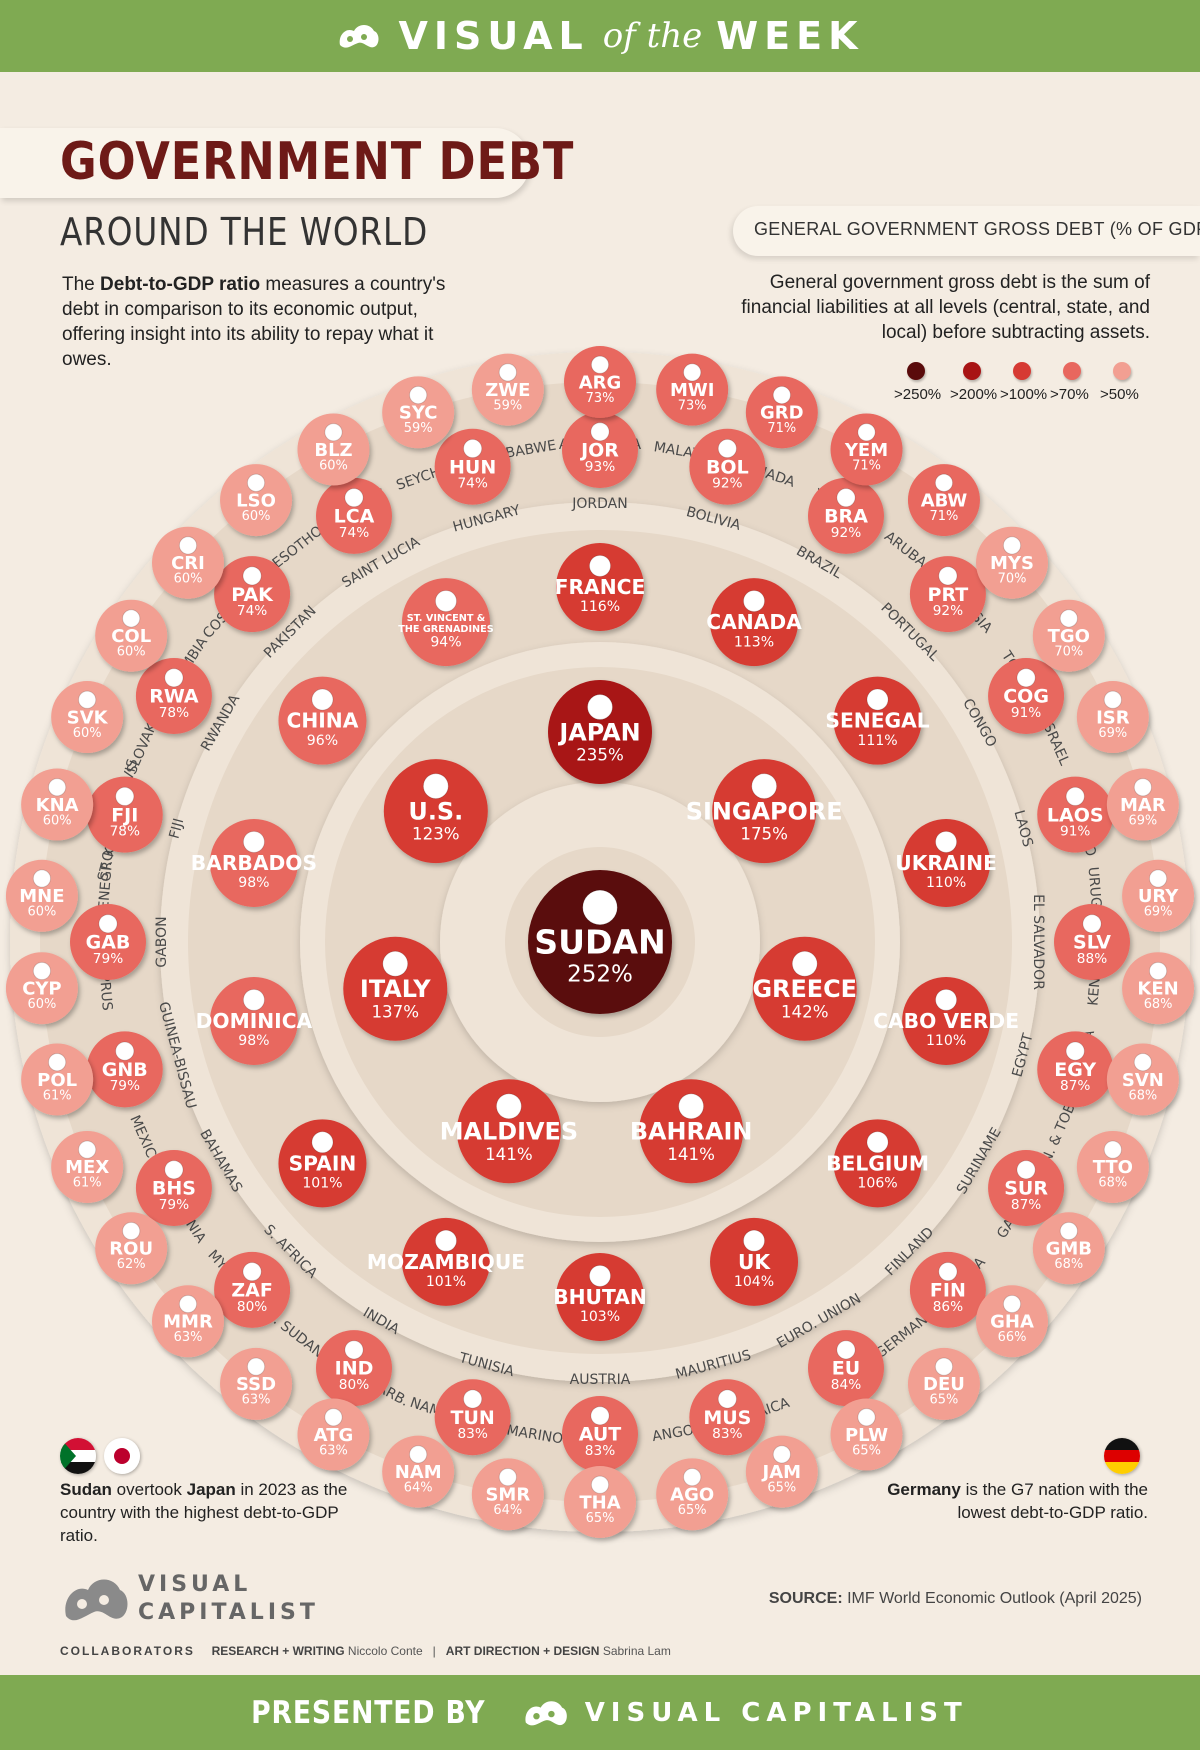 Image resolution: width=1200 pixels, height=1750 pixels. I want to click on bubble-value: 66%, so click(1012, 1337).